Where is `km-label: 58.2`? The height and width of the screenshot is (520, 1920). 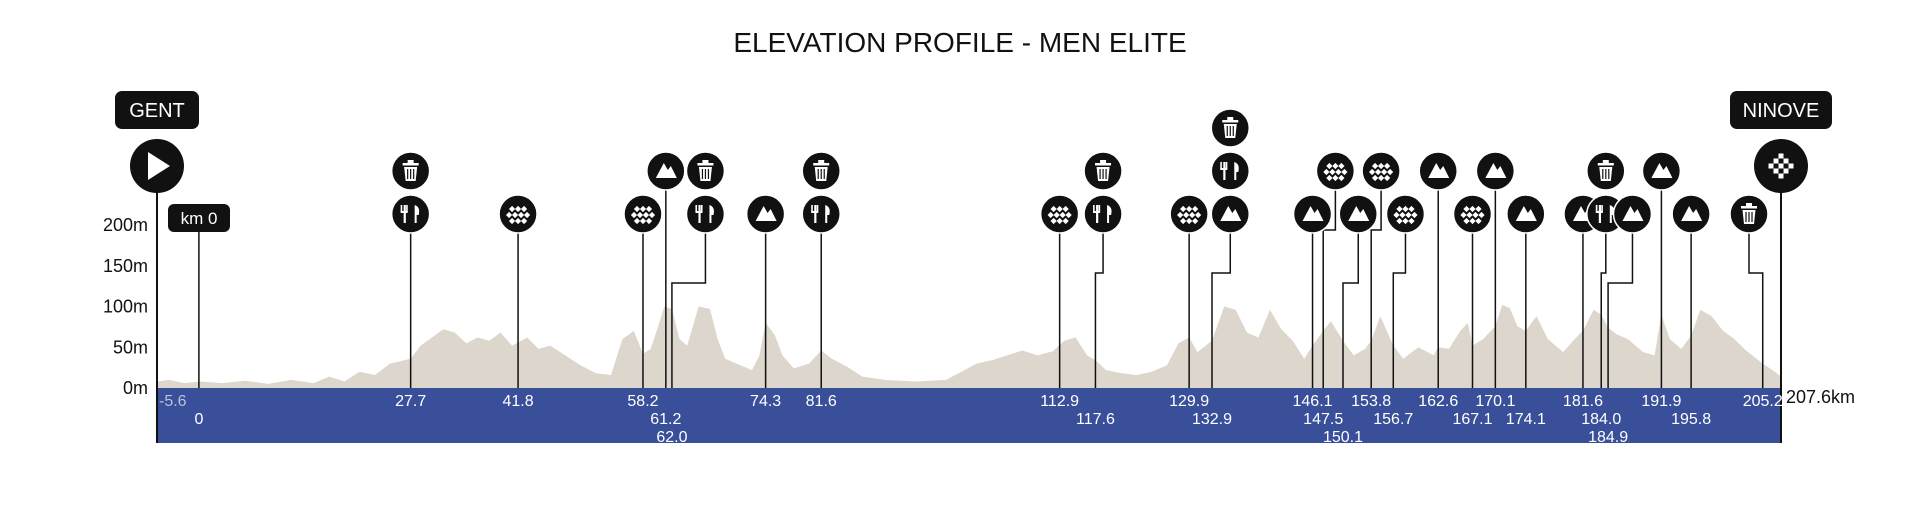 km-label: 58.2 is located at coordinates (642, 401).